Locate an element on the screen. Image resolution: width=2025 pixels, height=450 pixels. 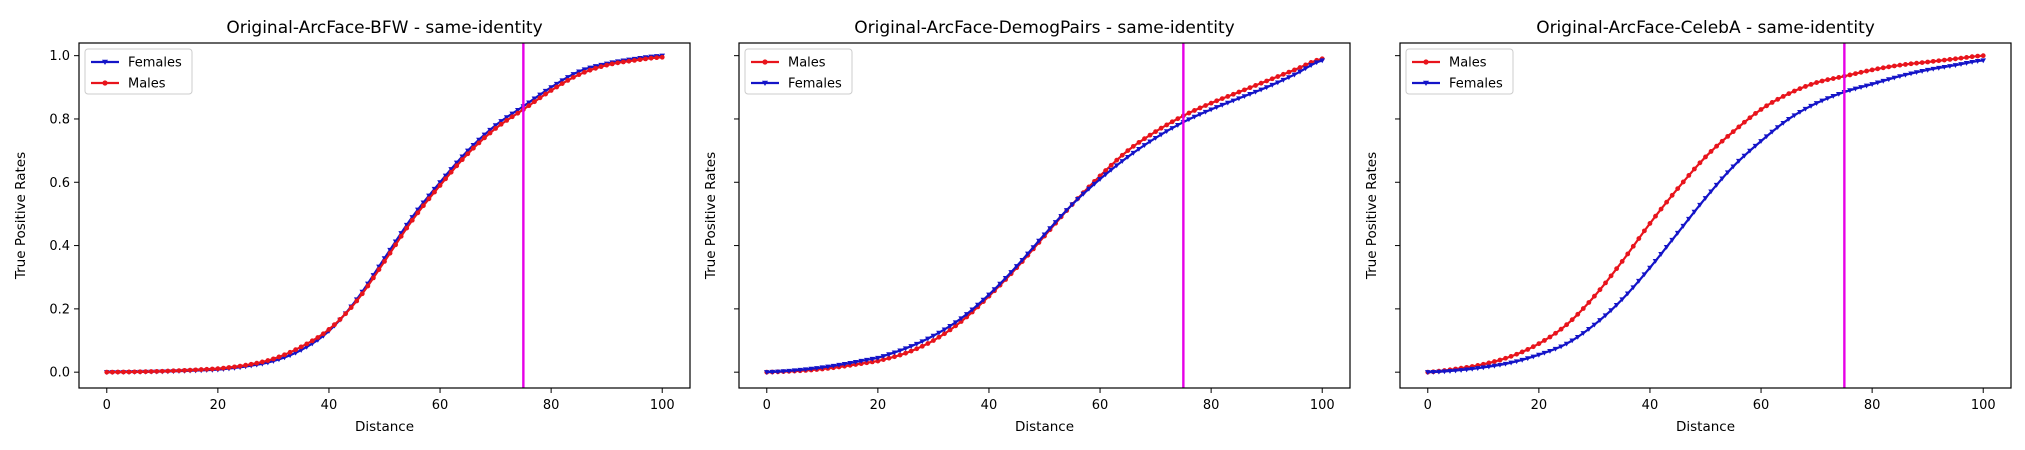
x-tick-label: 100 is located at coordinates (1322, 405).